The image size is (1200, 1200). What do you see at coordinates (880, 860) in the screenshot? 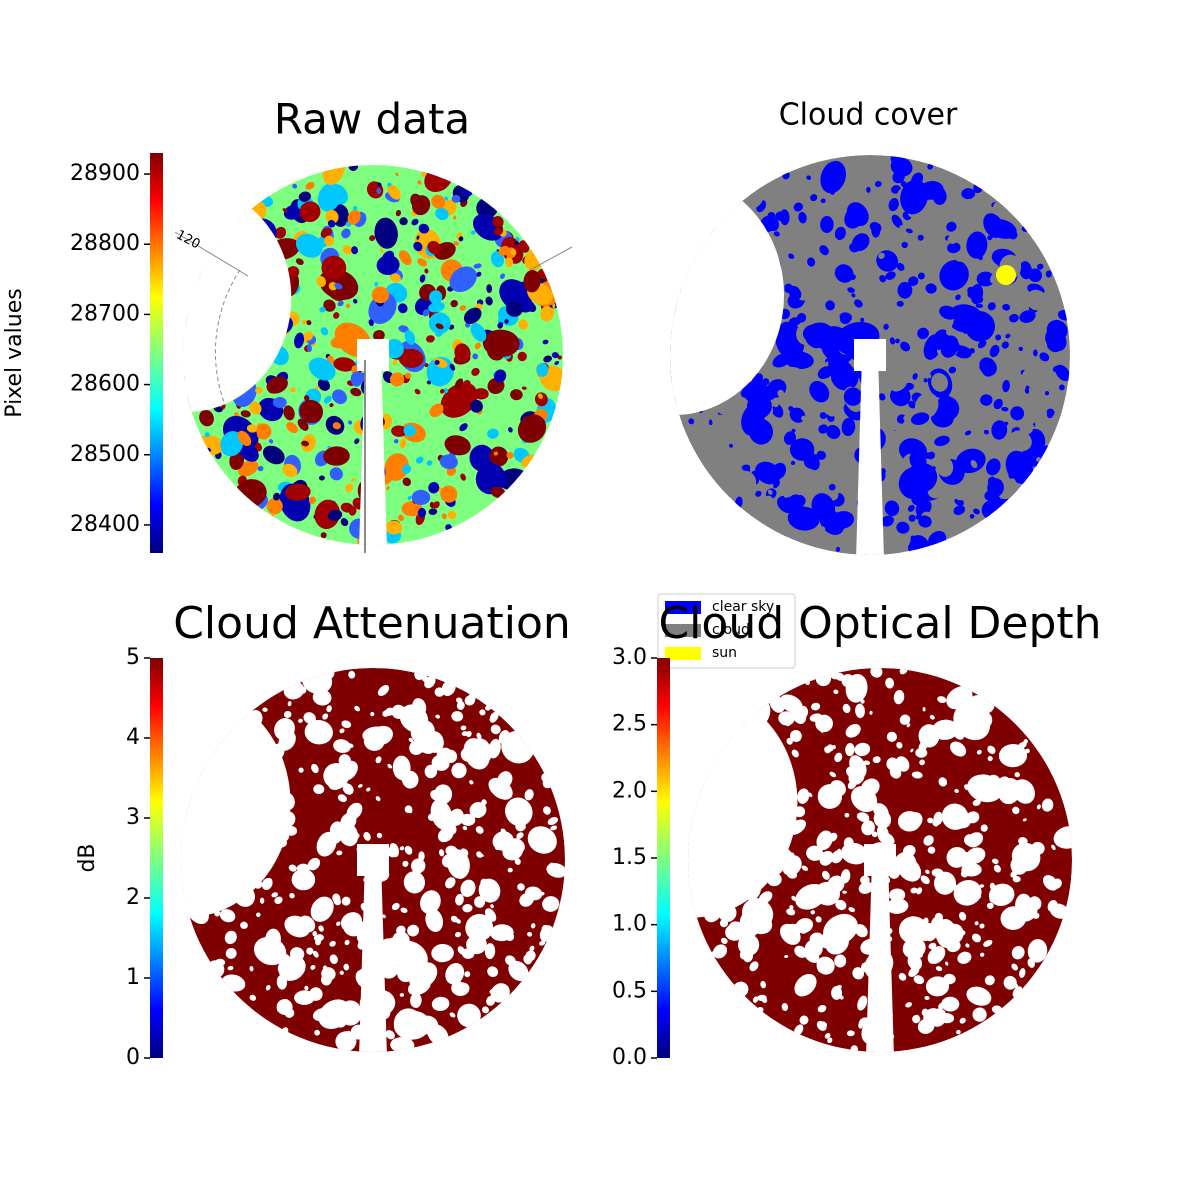
I see `sky-image` at bounding box center [880, 860].